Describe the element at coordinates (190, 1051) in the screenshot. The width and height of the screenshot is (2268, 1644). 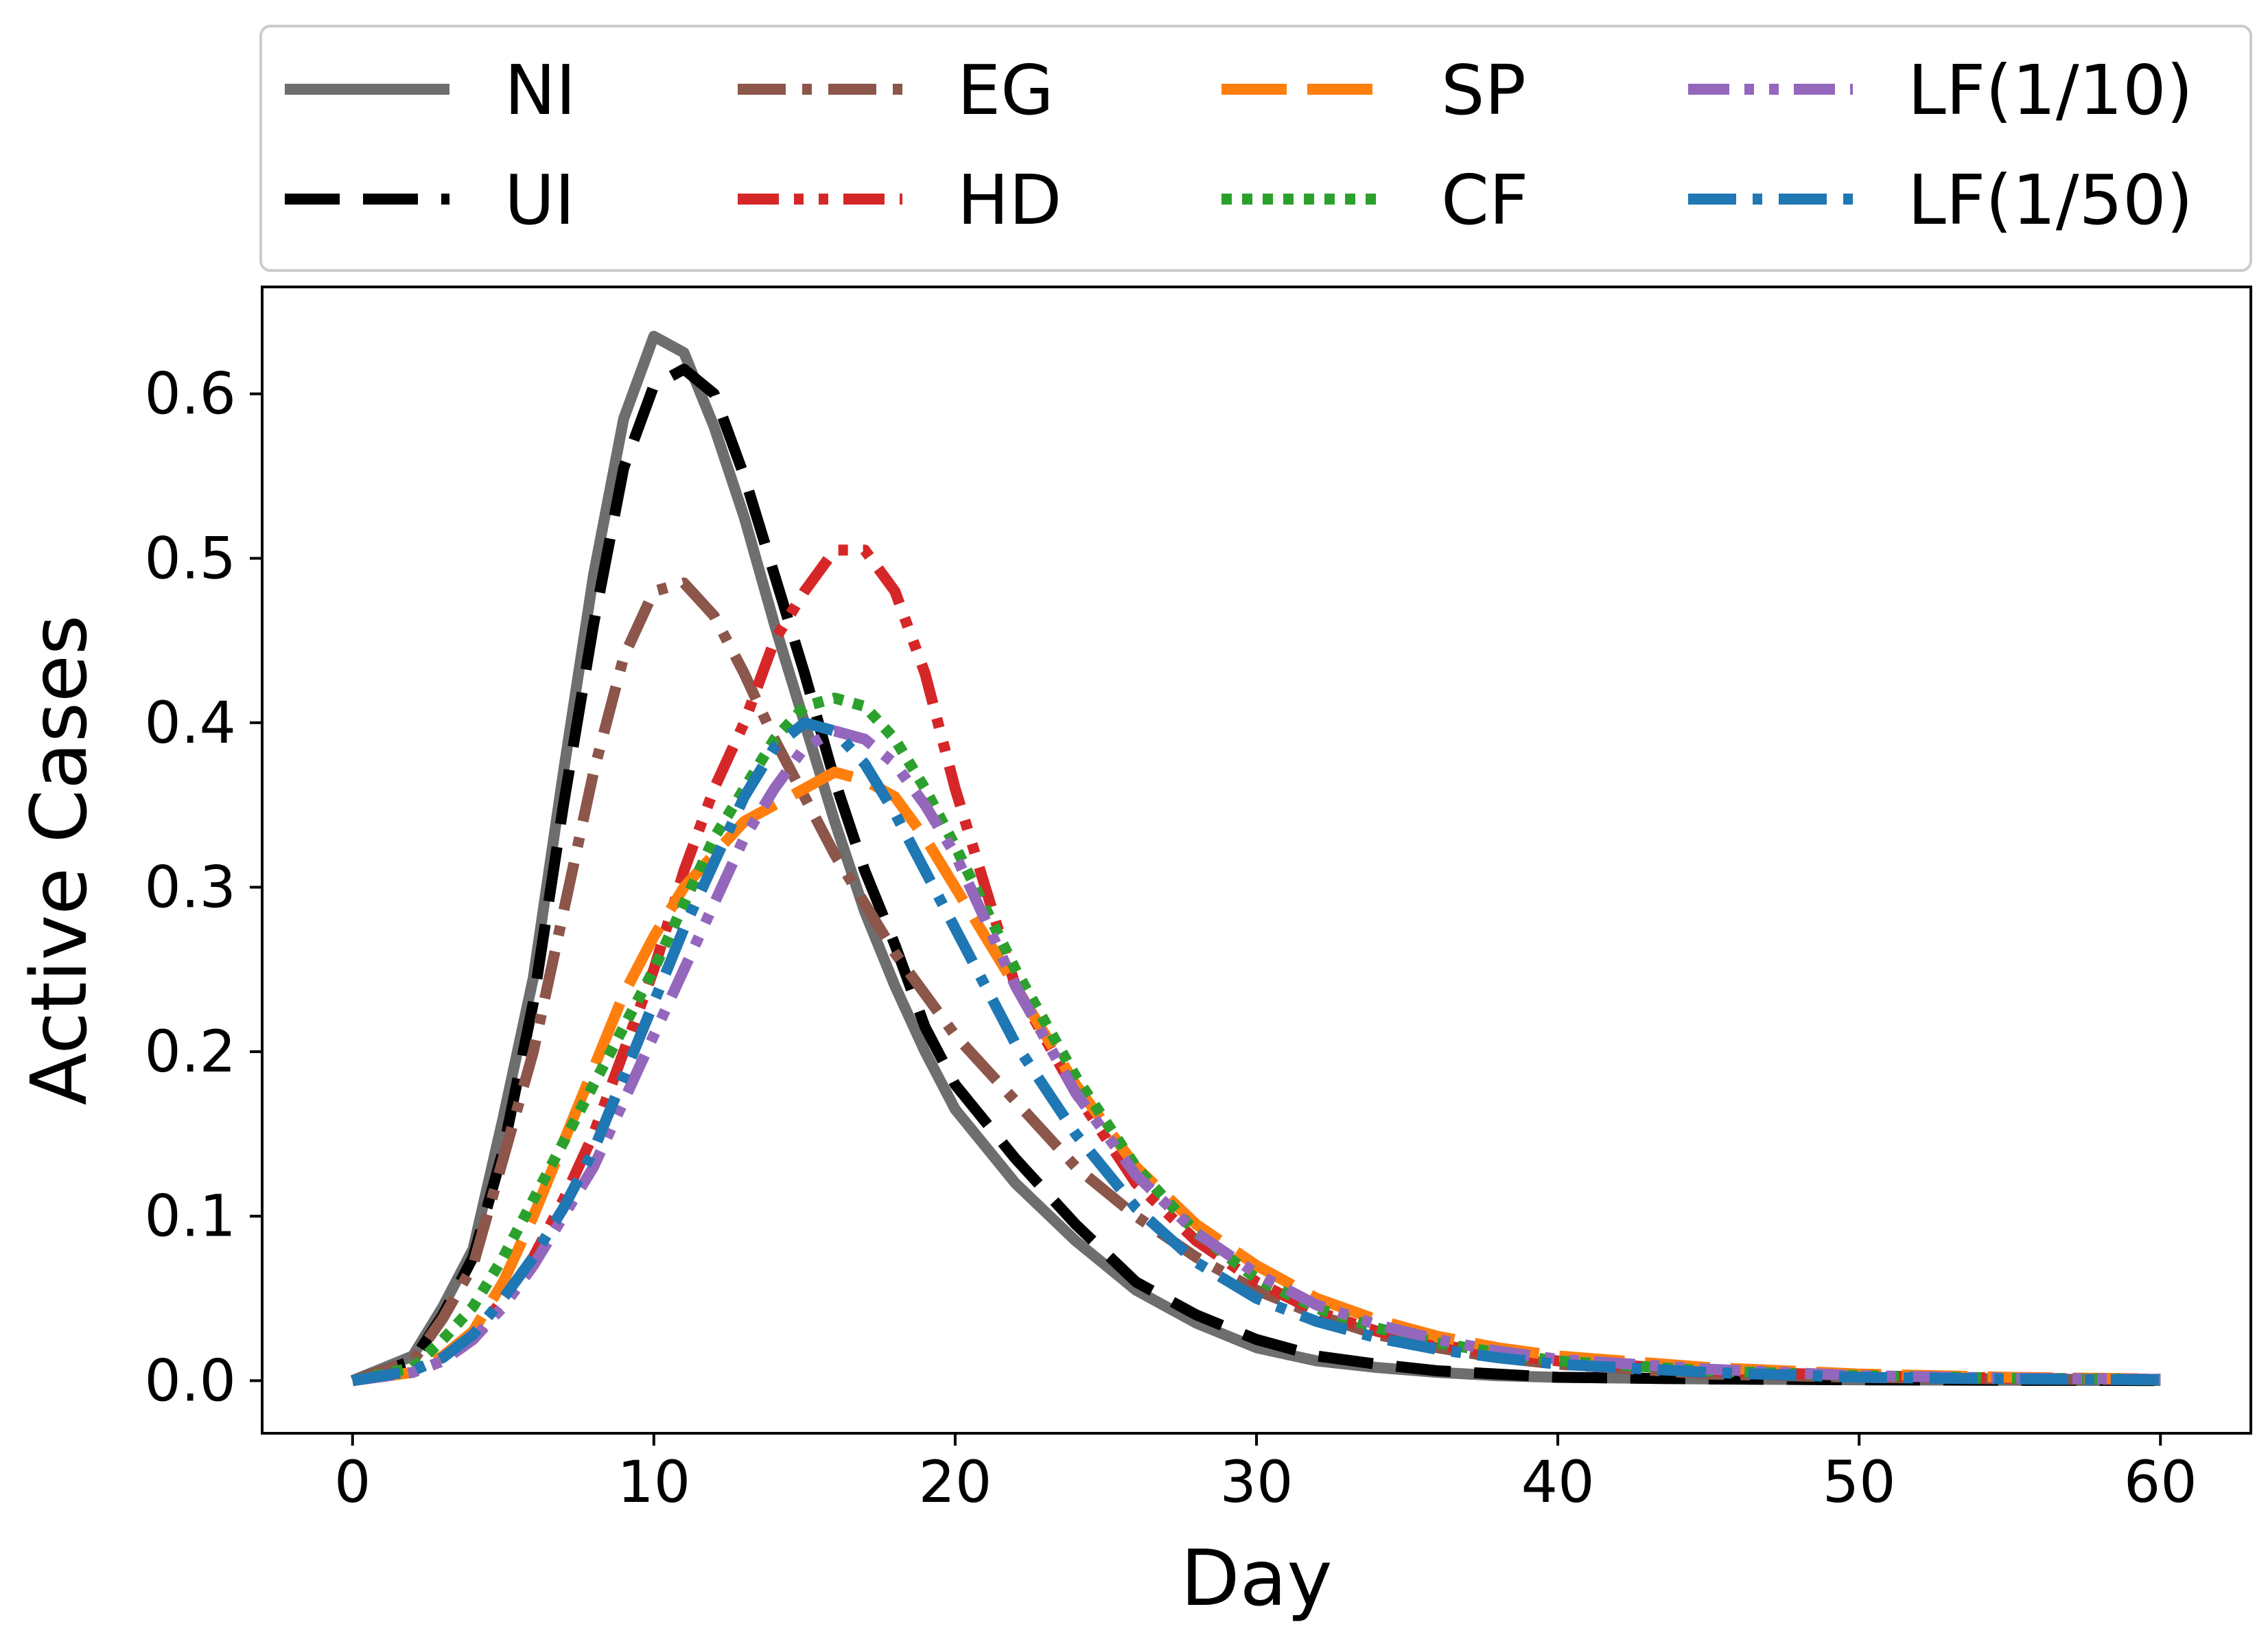
I see `y-tick-label: 0.2` at that location.